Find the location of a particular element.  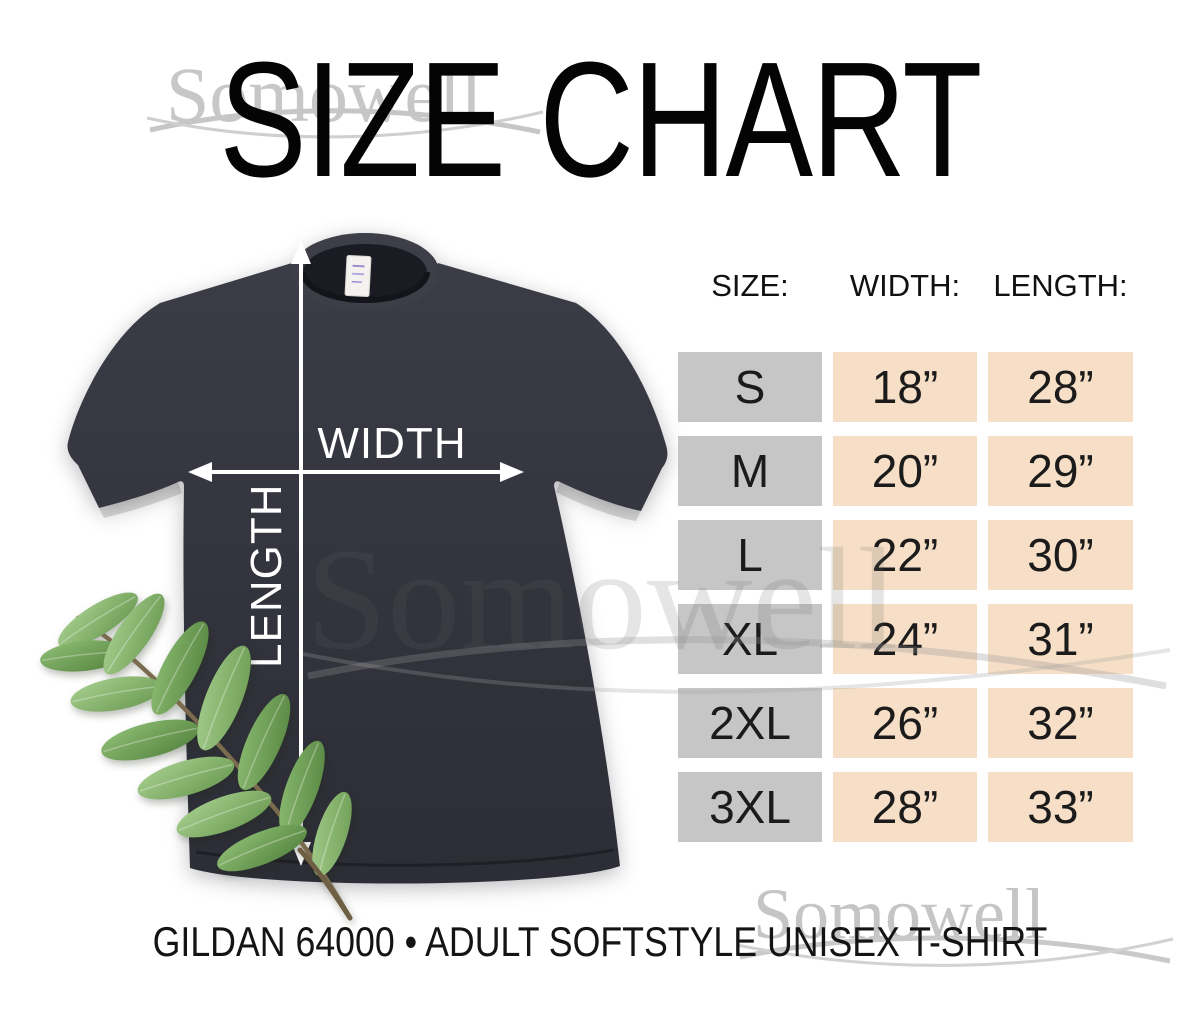

leaflets is located at coordinates (196, 734).